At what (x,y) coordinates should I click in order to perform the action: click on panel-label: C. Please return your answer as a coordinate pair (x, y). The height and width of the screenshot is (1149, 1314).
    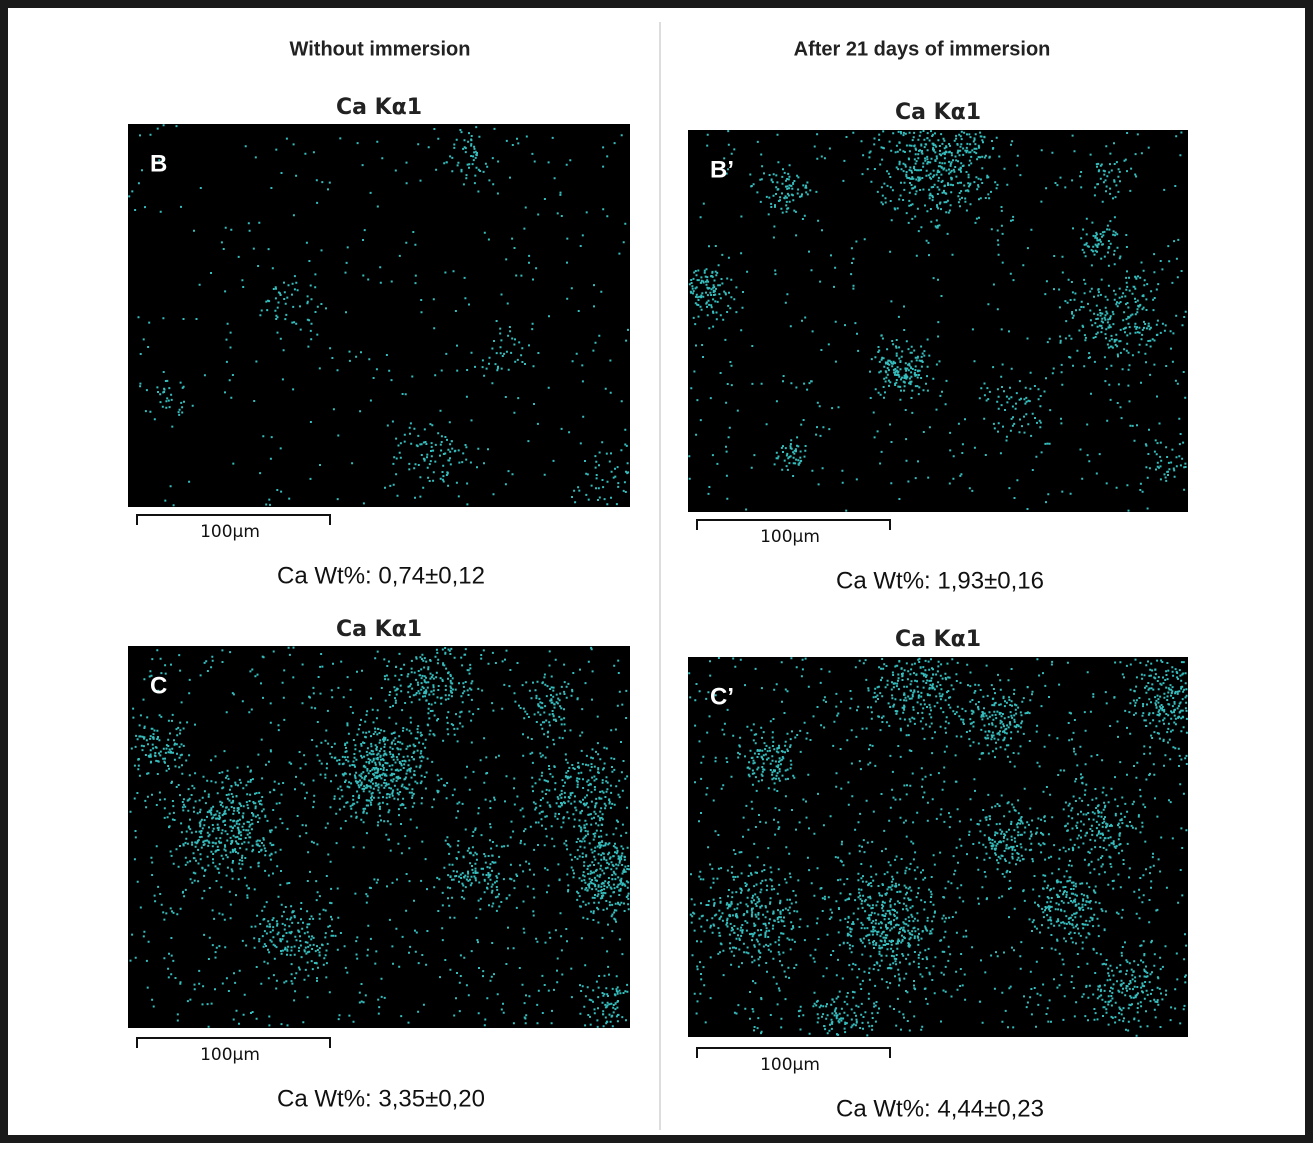
    Looking at the image, I should click on (158, 685).